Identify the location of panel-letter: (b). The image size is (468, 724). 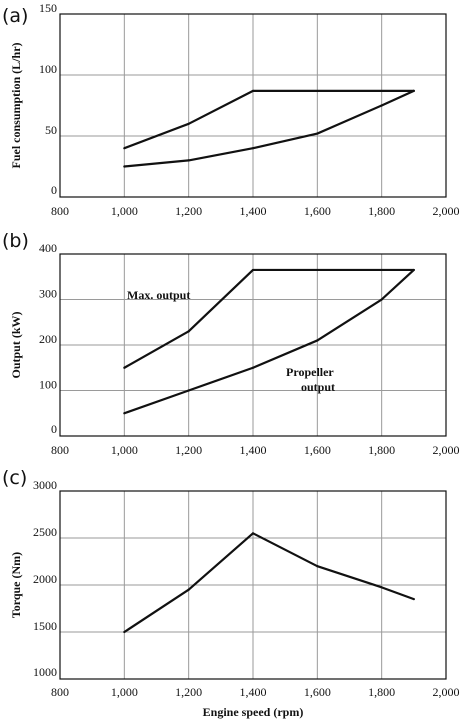
(15, 241).